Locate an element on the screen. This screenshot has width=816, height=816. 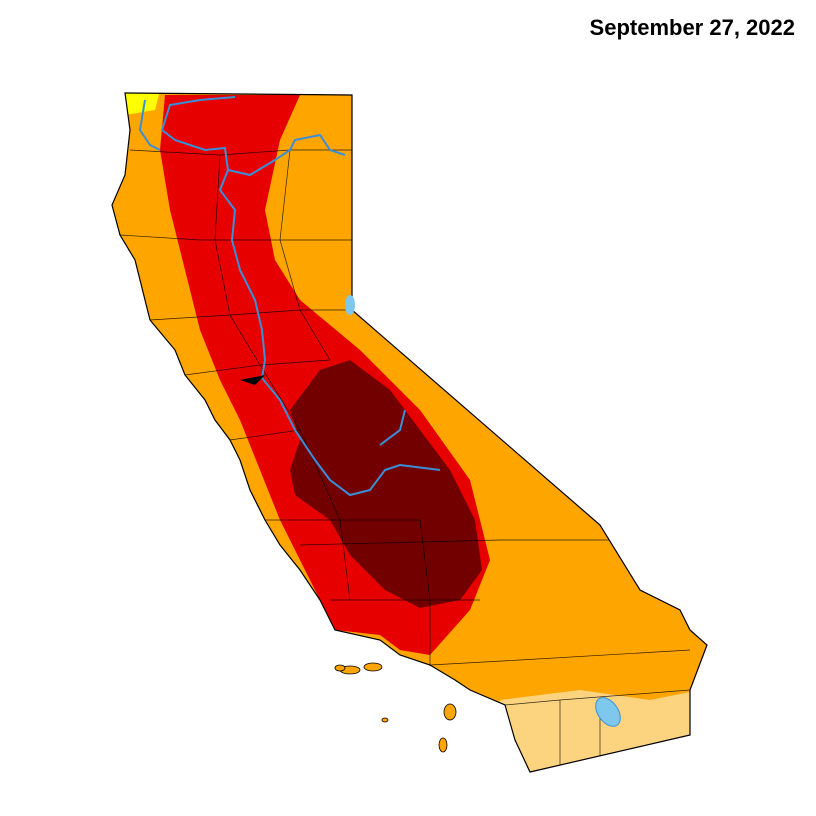
channel-islands is located at coordinates (395, 707).